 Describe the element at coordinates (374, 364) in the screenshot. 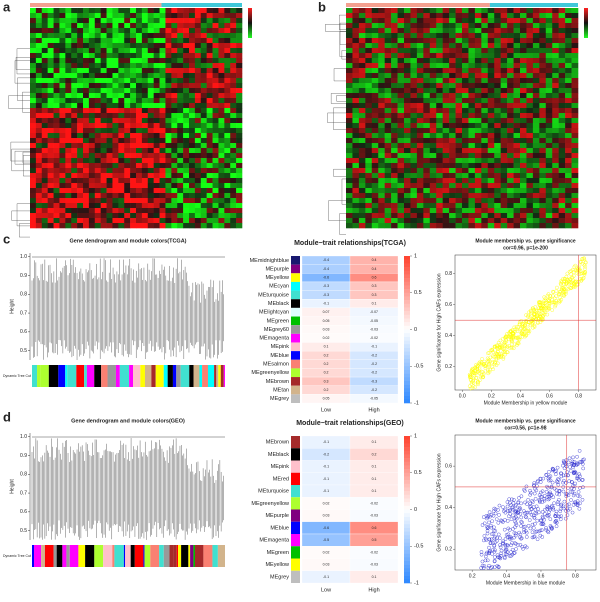

I see `cell-value: -0.2` at that location.